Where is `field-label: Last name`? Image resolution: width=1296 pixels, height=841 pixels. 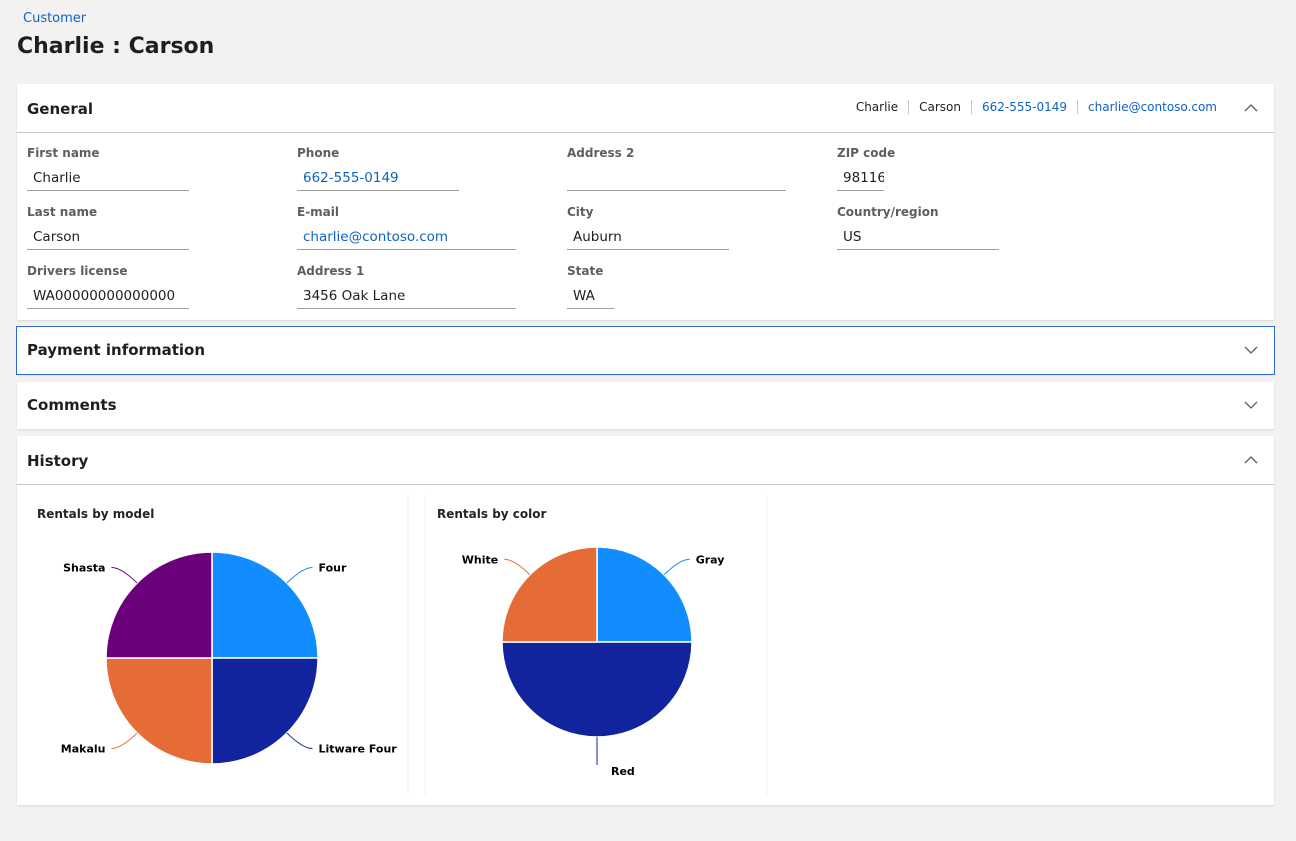 field-label: Last name is located at coordinates (62, 212).